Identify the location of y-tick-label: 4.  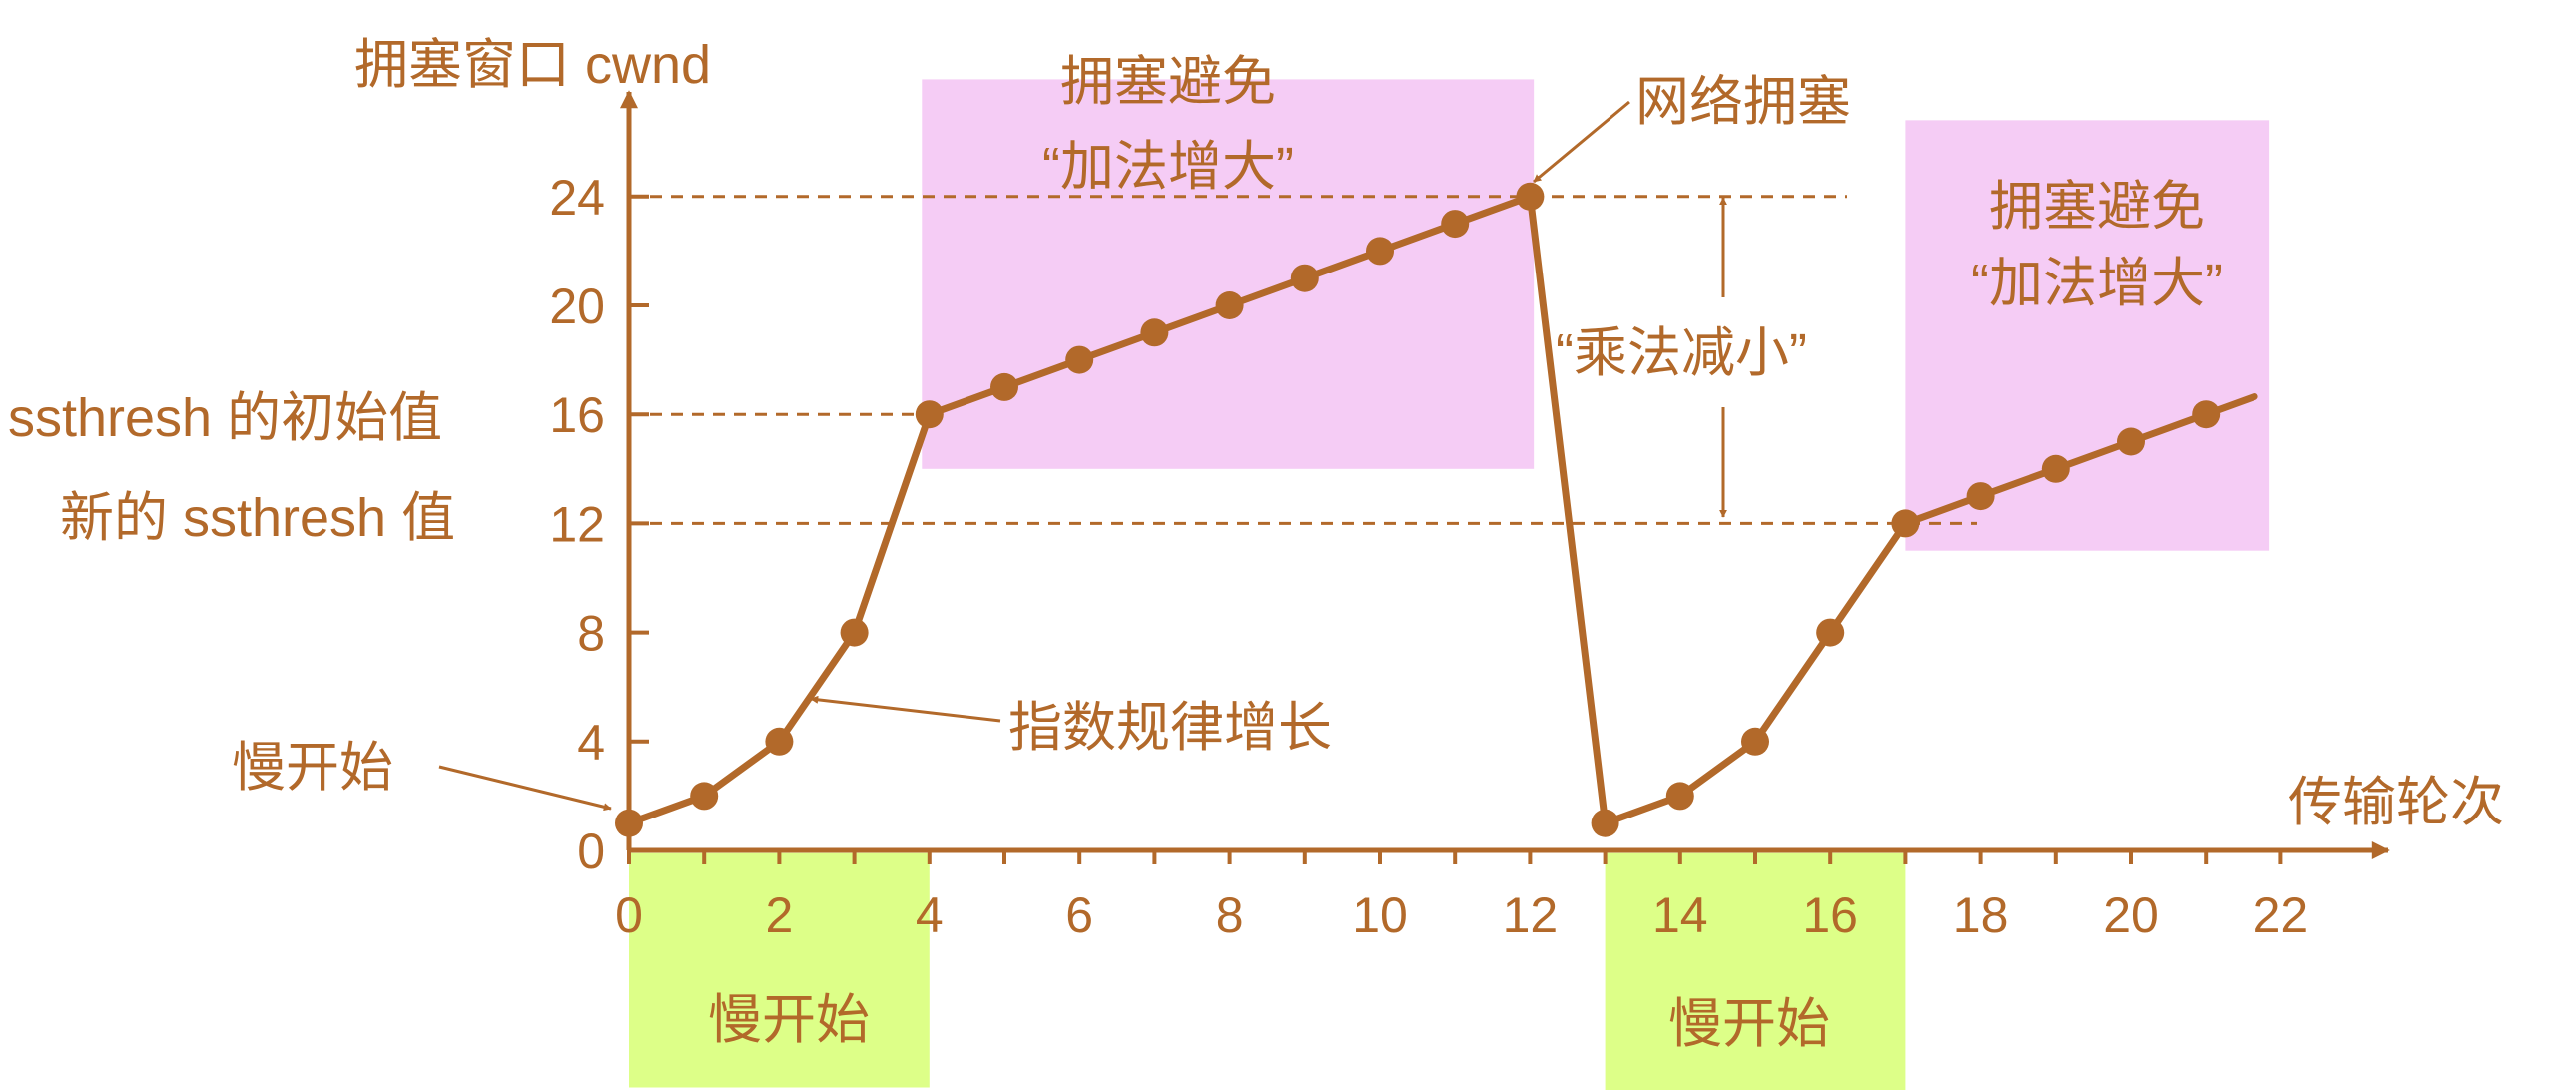
(591, 743).